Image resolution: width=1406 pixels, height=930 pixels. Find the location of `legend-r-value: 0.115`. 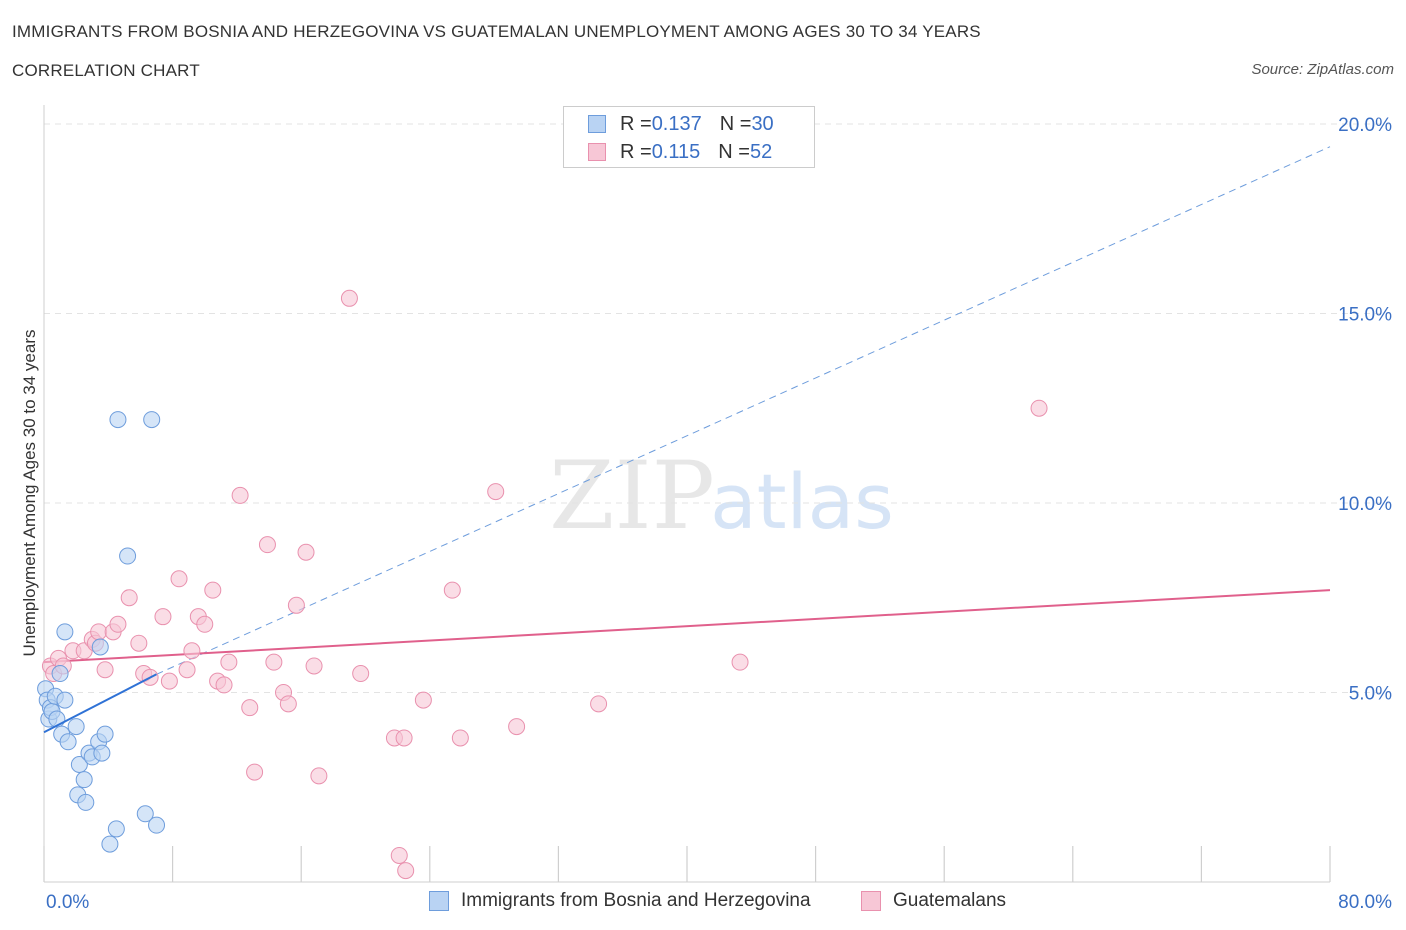

legend-r-value: 0.115 is located at coordinates (676, 151).